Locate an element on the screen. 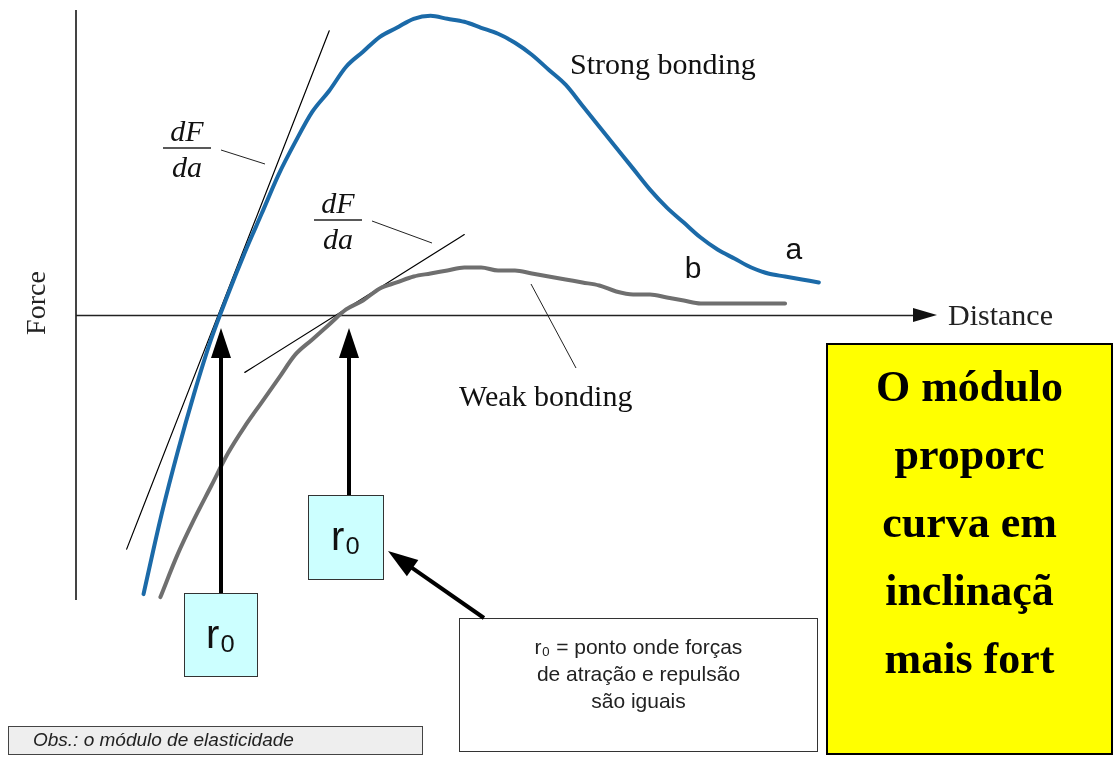 Image resolution: width=1115 pixels, height=757 pixels. note-box: Obs.: o módulo de elasticidade is located at coordinates (215, 740).